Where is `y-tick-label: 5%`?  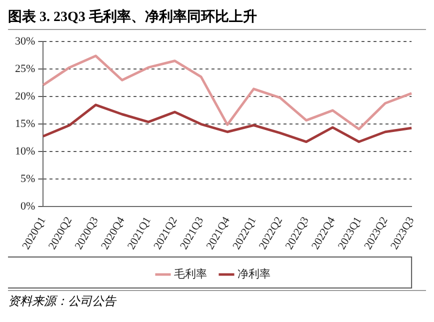
y-tick-label: 5% is located at coordinates (28, 179).